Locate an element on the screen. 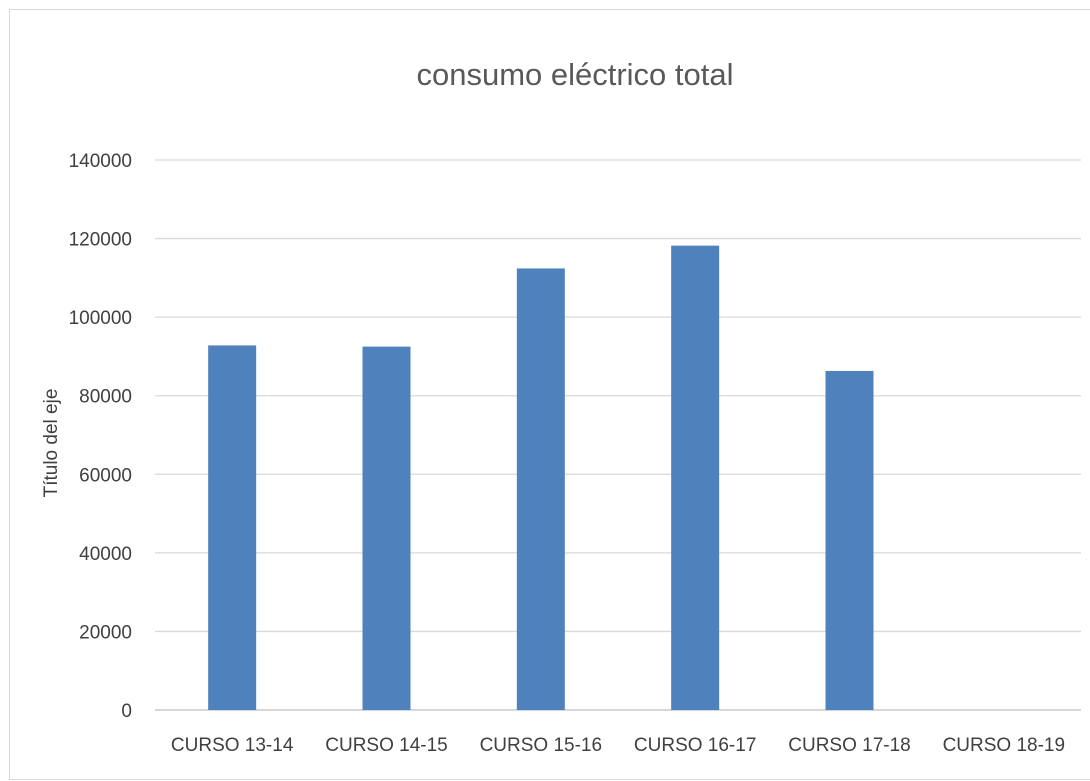 The height and width of the screenshot is (781, 1090). x-tick-label: CURSO 16-17 is located at coordinates (695, 745).